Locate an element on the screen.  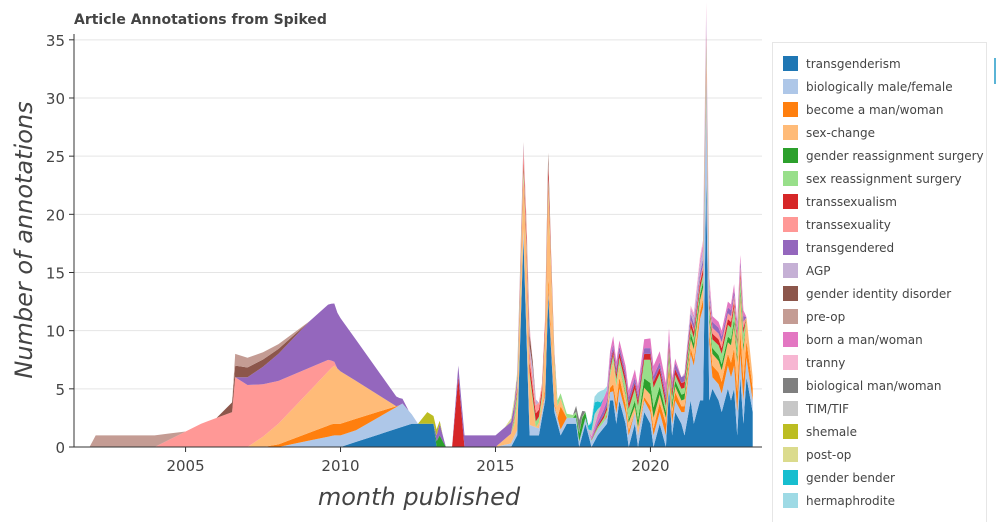
legend-label: gender identity disorder is located at coordinates (879, 293).